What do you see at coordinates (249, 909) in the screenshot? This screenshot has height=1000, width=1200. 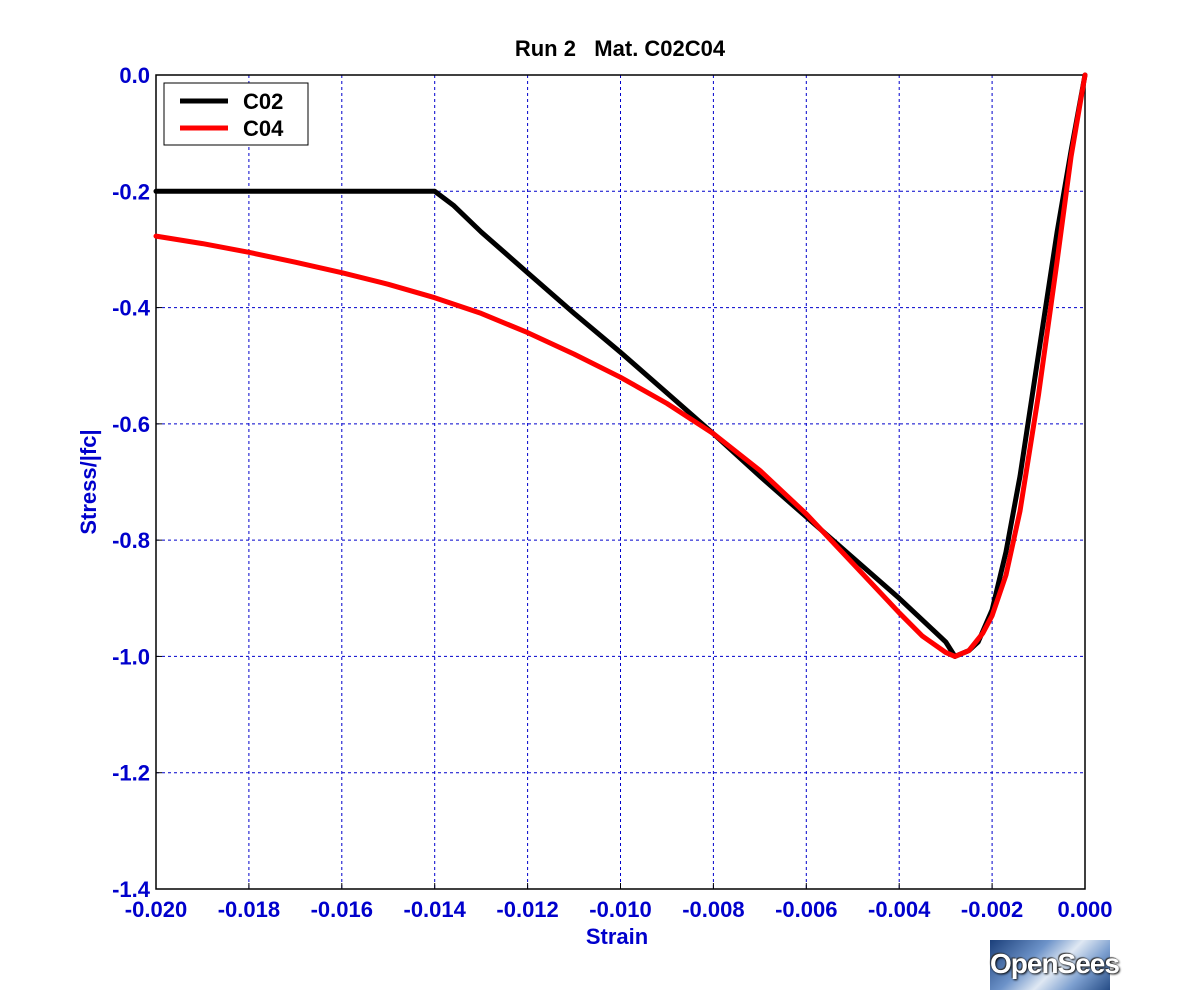 I see `x-tick-label: -0.018` at bounding box center [249, 909].